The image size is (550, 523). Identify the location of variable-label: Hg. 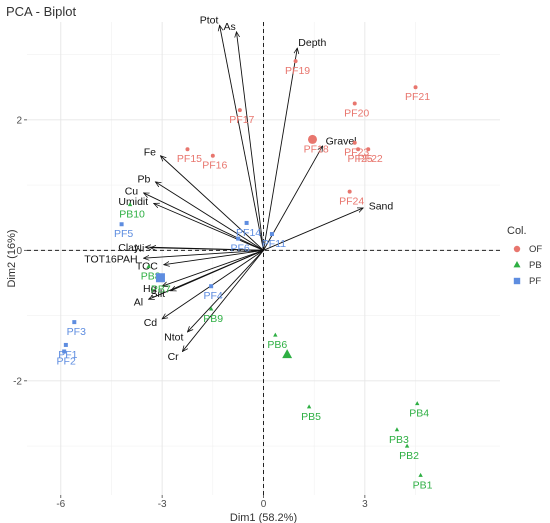
(150, 289).